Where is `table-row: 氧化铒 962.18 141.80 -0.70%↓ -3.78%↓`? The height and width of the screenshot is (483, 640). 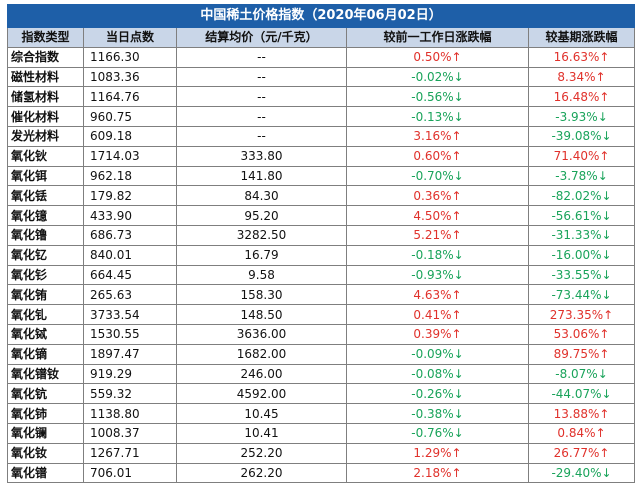 table-row: 氧化铒 962.18 141.80 -0.70%↓ -3.78%↓ is located at coordinates (321, 176).